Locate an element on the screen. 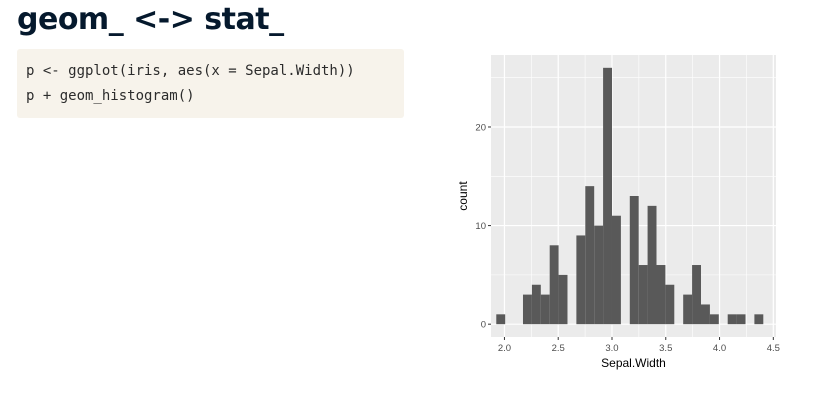 The image size is (821, 400). x-axis: 2.0 2.5 3.0 3.5 4.0 4.5 is located at coordinates (639, 345).